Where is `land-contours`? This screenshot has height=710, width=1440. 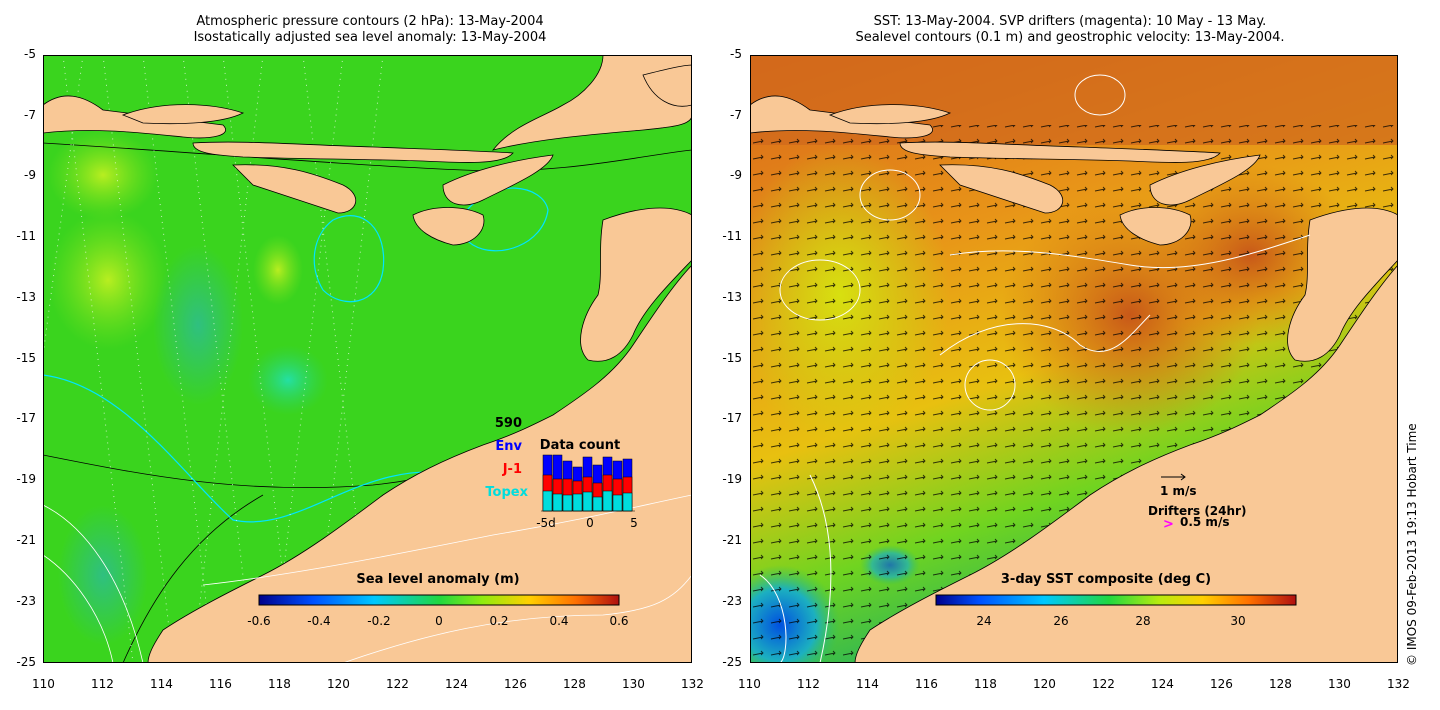
land-contours is located at coordinates (367, 578).